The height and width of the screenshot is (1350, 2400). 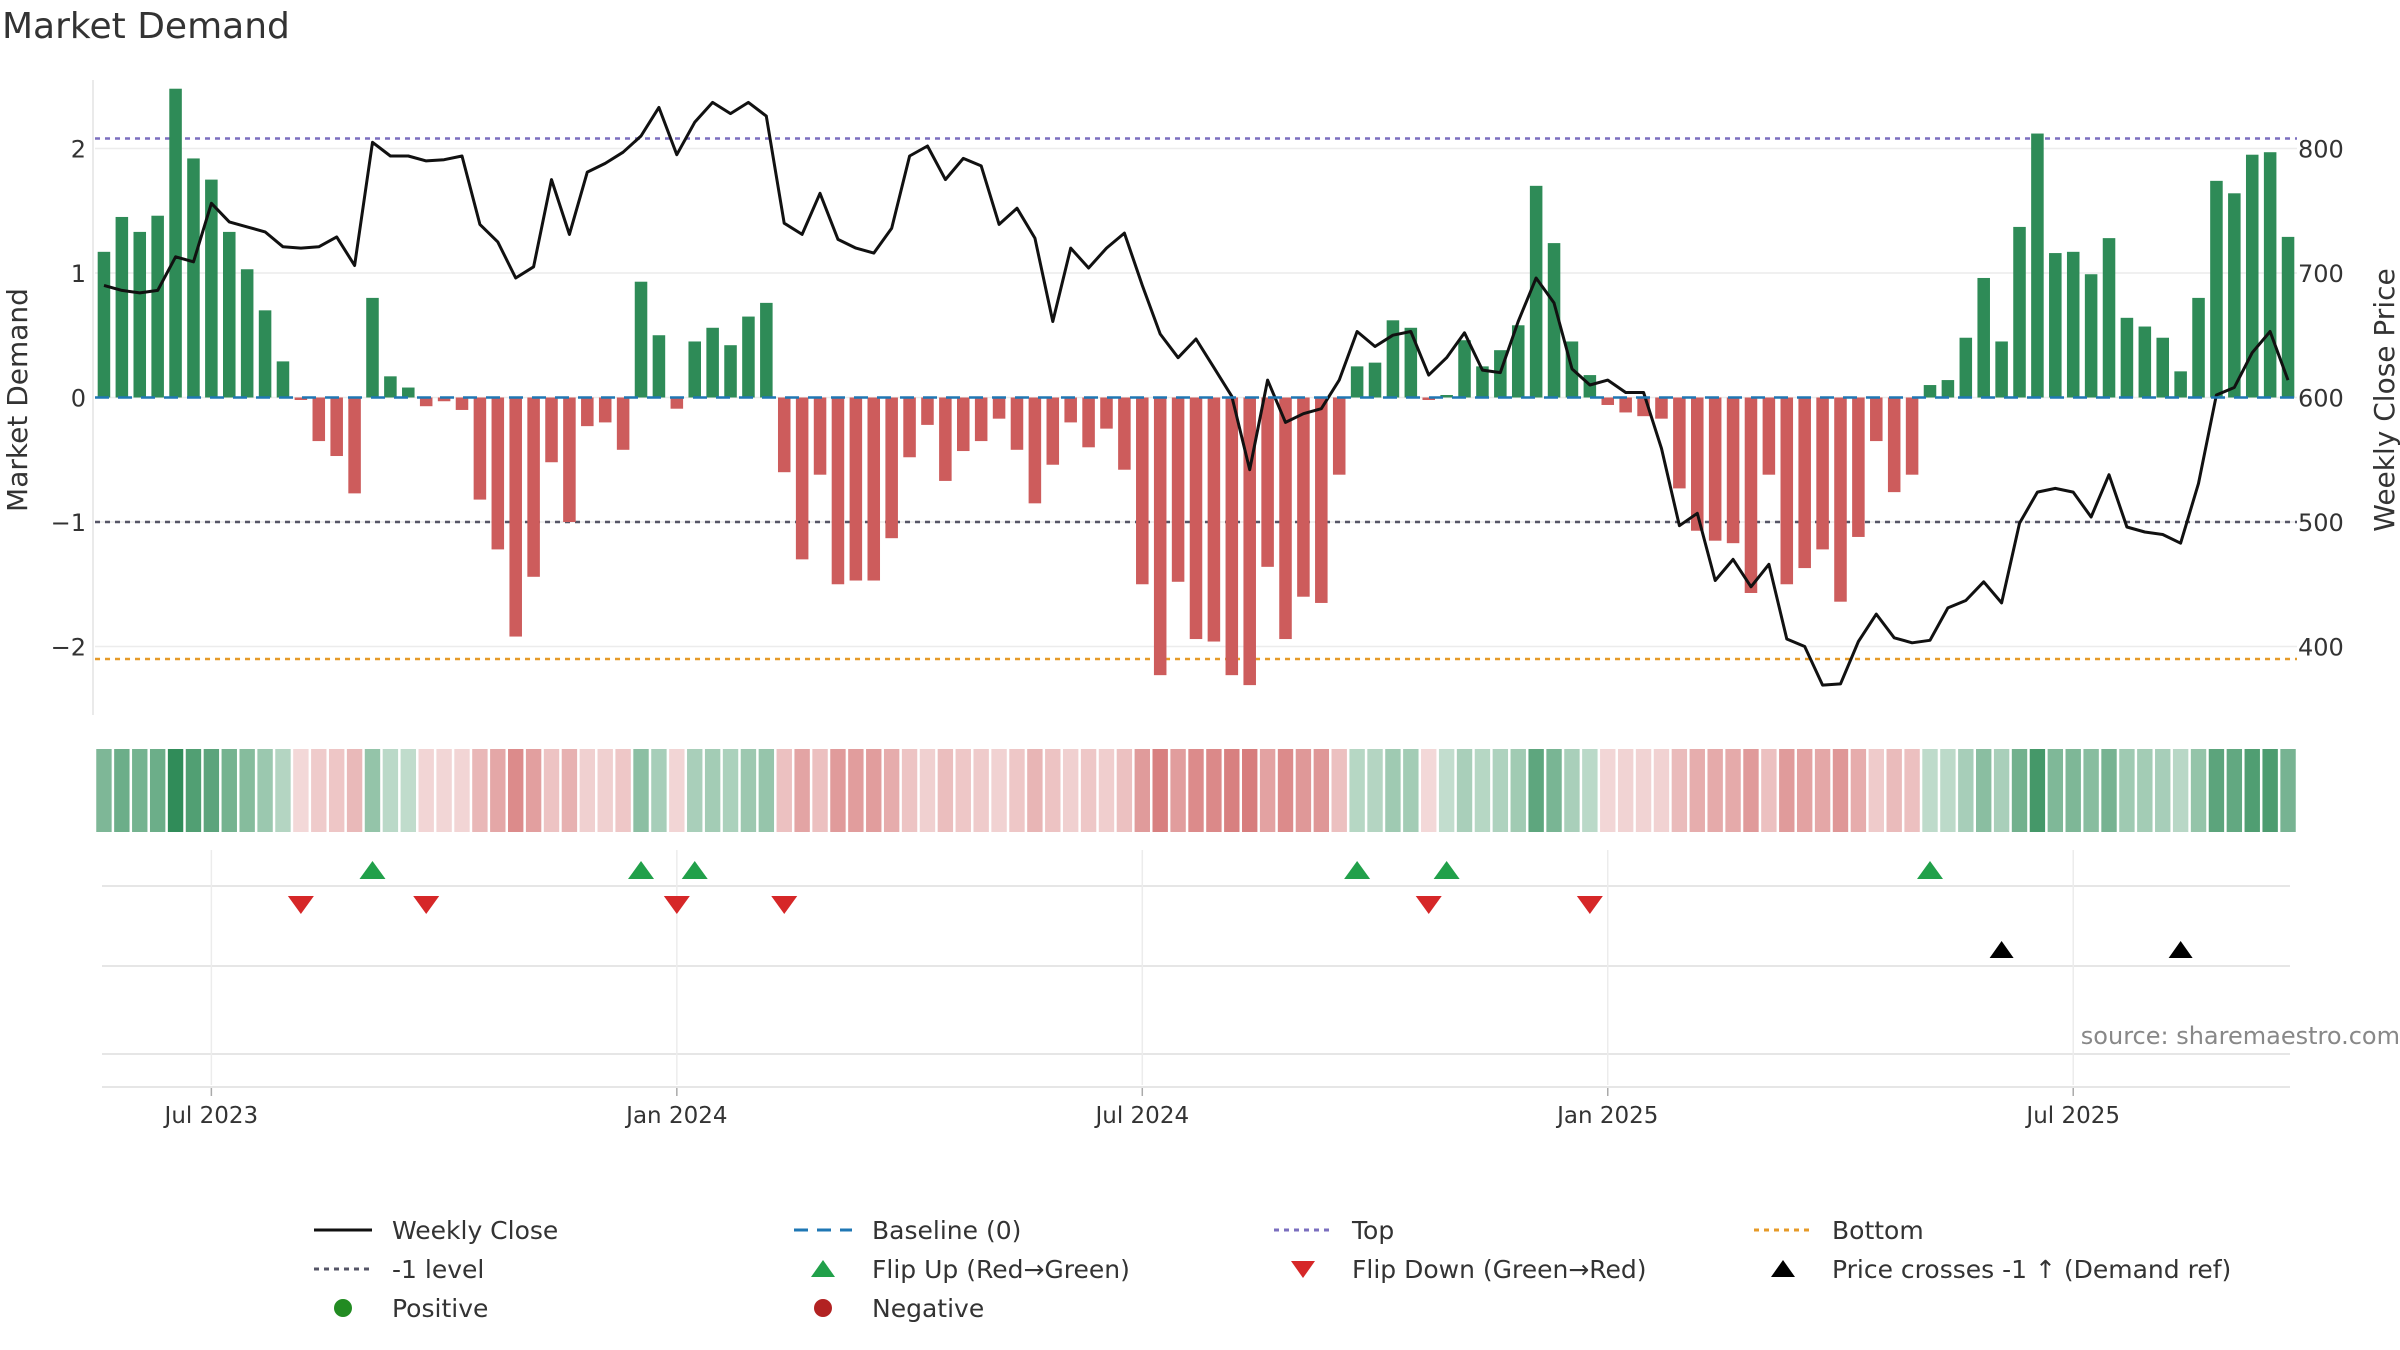 What do you see at coordinates (211, 1116) in the screenshot?
I see `x-tick-label: Jul 2023` at bounding box center [211, 1116].